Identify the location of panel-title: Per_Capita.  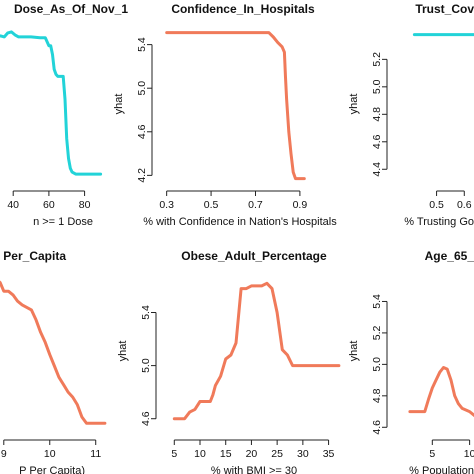
(34, 256).